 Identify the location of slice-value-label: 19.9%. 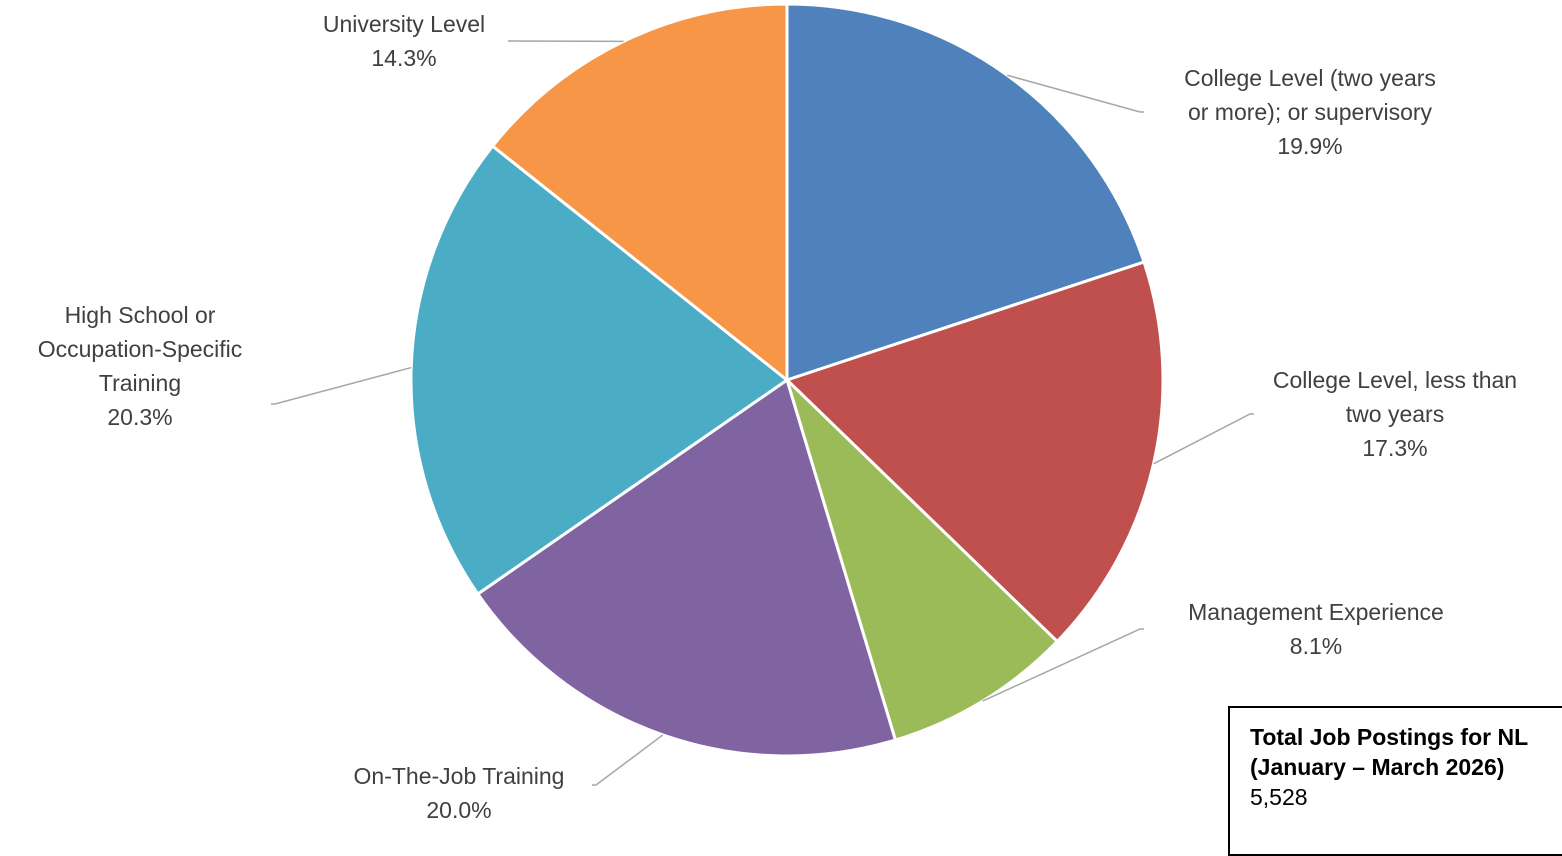
(1309, 146).